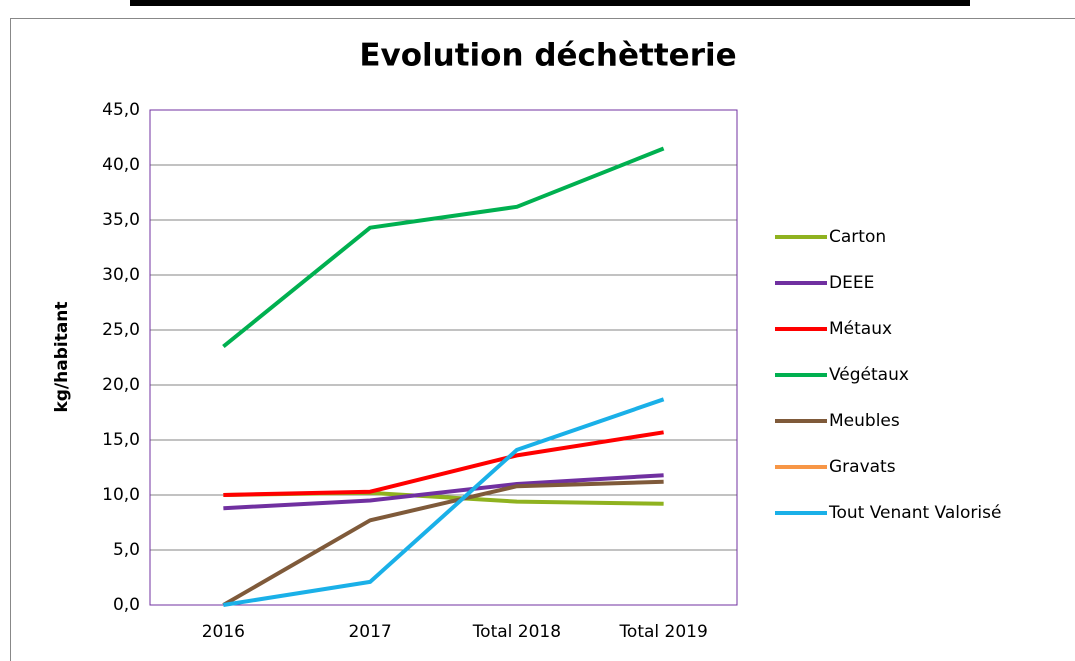  Describe the element at coordinates (223, 632) in the screenshot. I see `x-tick-label: 2016` at that location.